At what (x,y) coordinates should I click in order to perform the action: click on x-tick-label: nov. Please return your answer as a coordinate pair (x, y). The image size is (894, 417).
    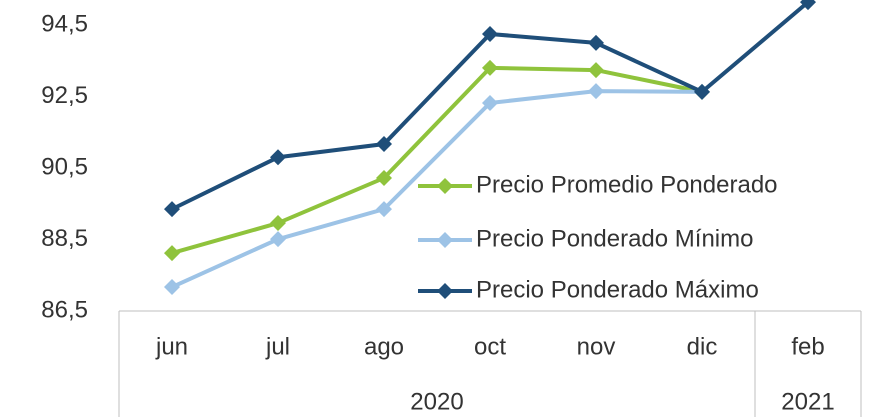
    Looking at the image, I should click on (596, 346).